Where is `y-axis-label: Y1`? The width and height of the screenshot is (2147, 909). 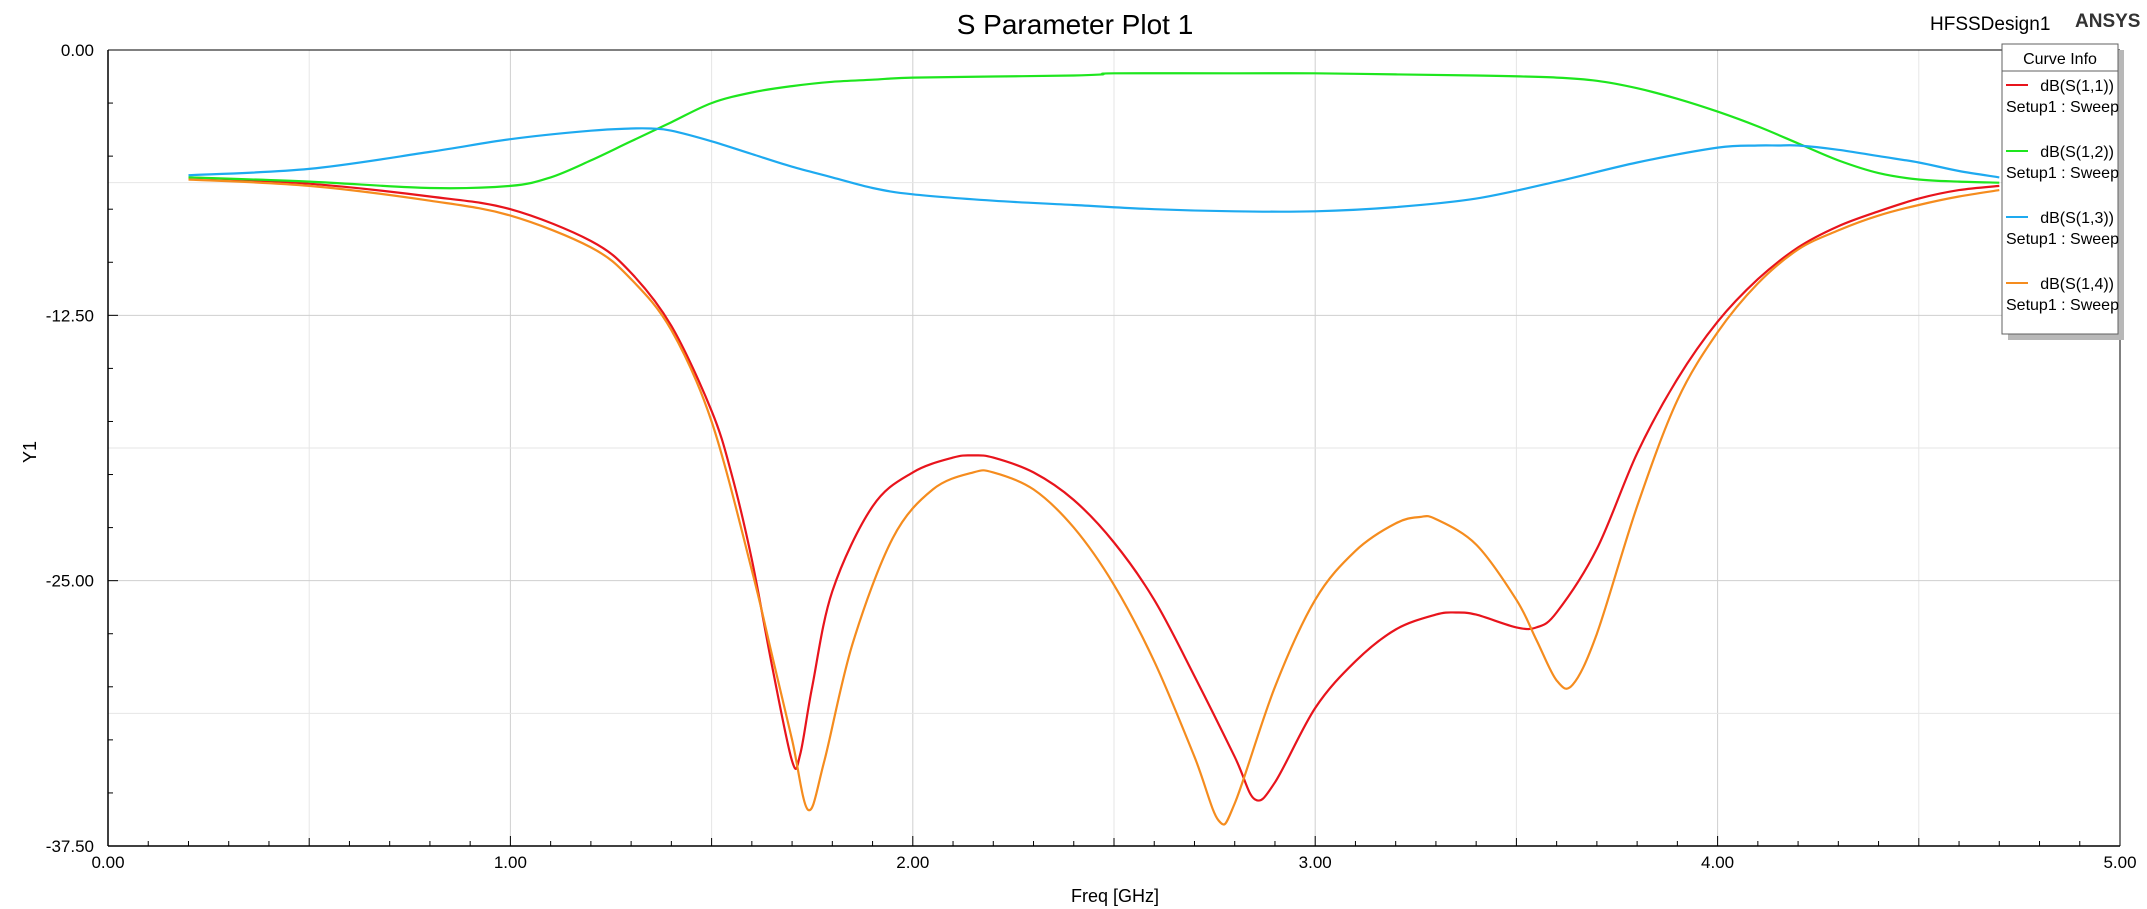
y-axis-label: Y1 is located at coordinates (30, 452).